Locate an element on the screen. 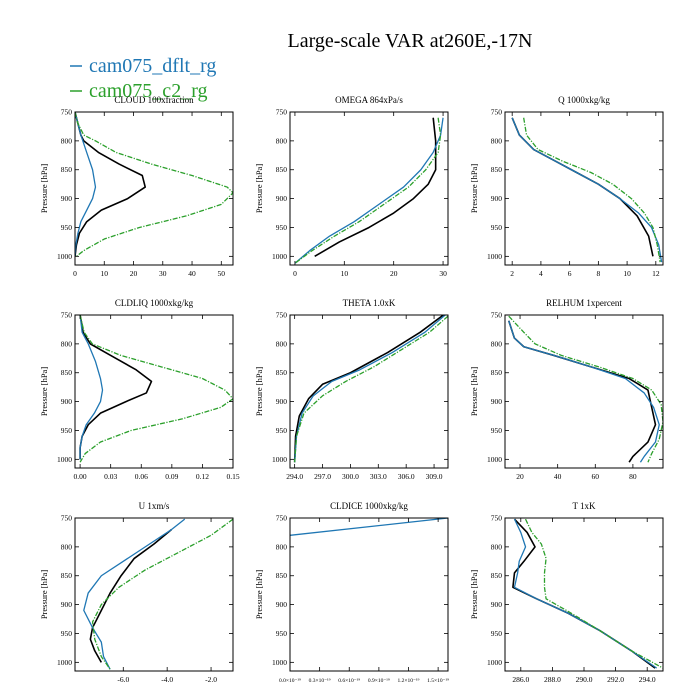  x-tick-label: 300.0 is located at coordinates (350, 476).